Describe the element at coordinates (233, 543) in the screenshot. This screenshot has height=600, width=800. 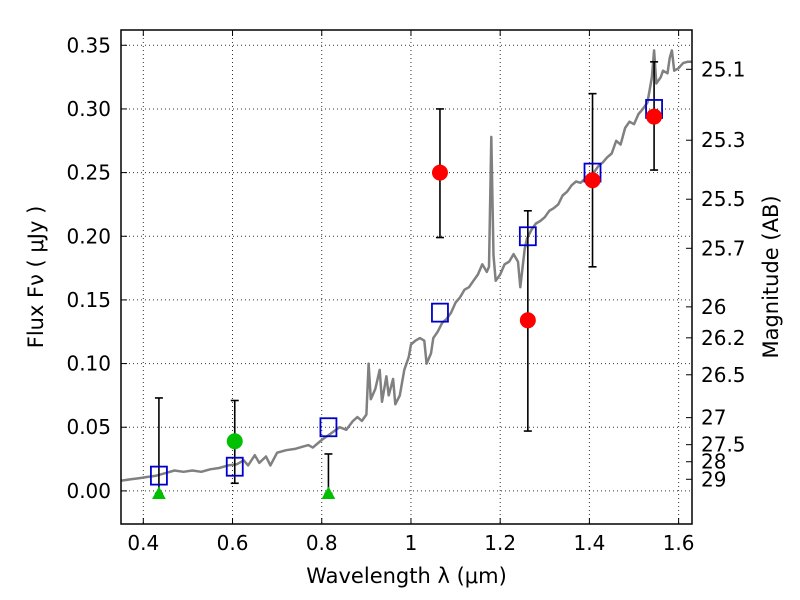
I see `x-tick-label: 0.6` at that location.